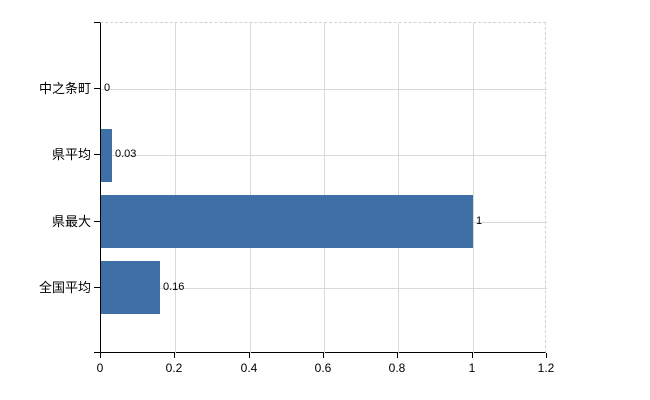 The width and height of the screenshot is (650, 400). Describe the element at coordinates (249, 368) in the screenshot. I see `x-tick-label: 0.4` at that location.